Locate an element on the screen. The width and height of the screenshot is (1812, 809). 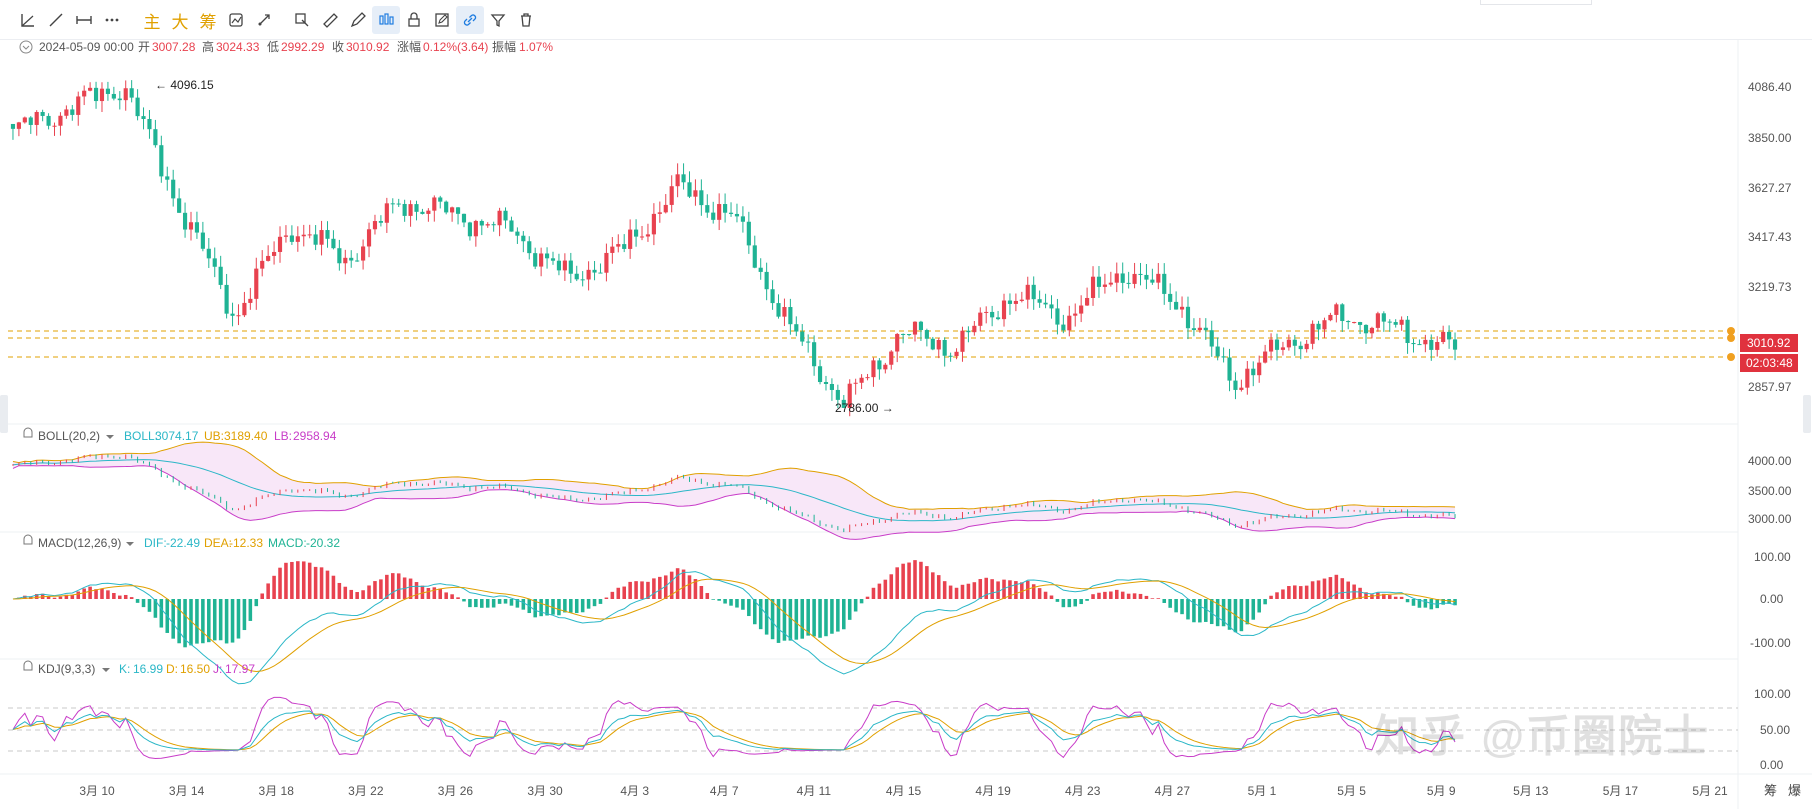
right-collapse-handle is located at coordinates (1807, 414).